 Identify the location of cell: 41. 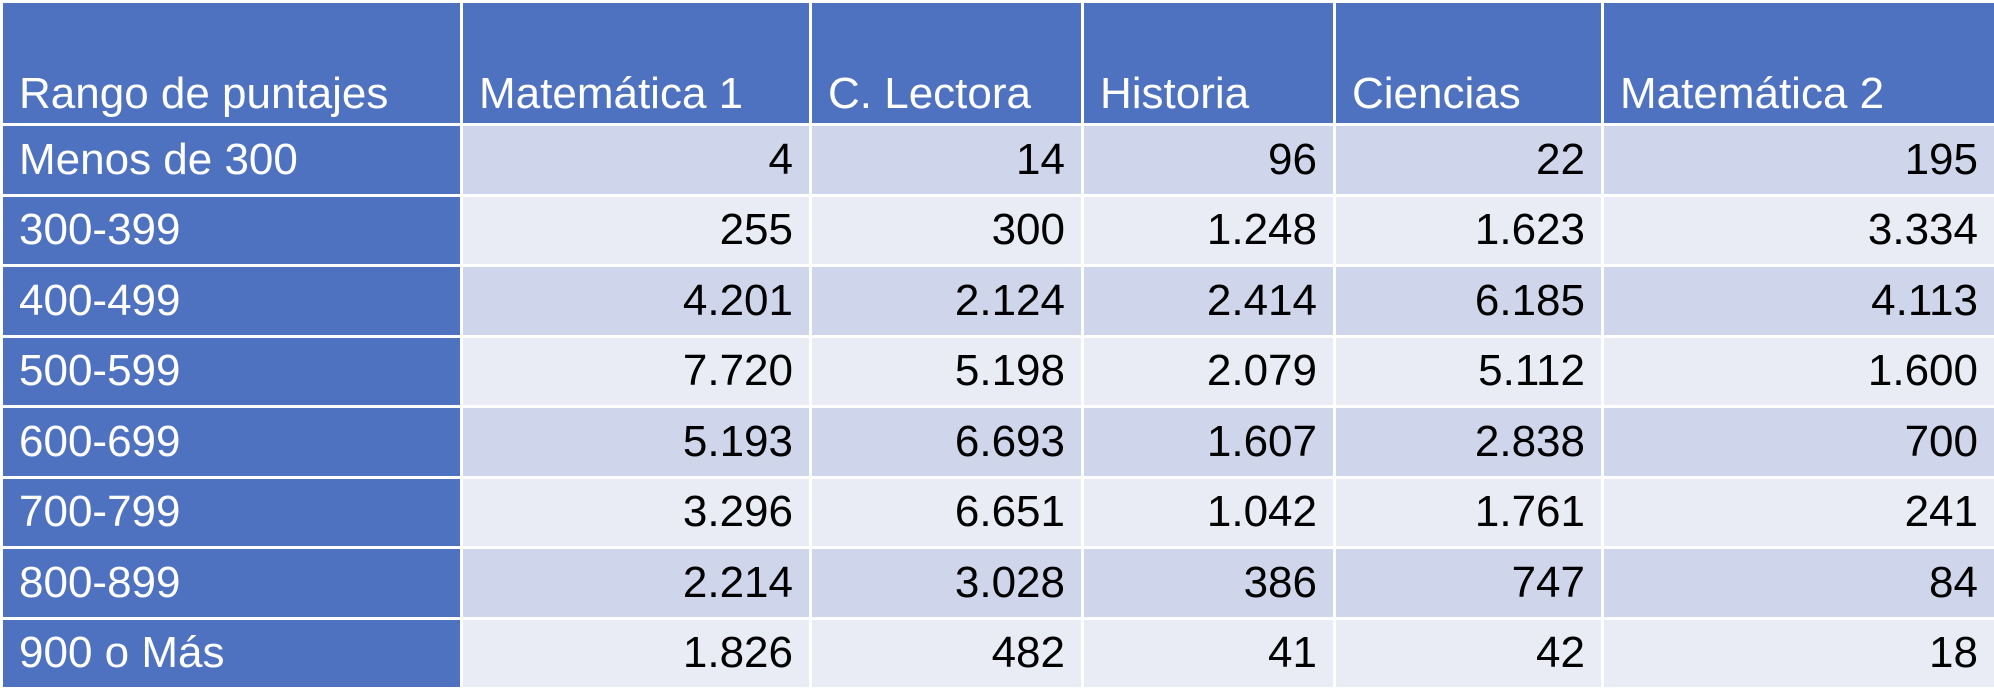
(1208, 653).